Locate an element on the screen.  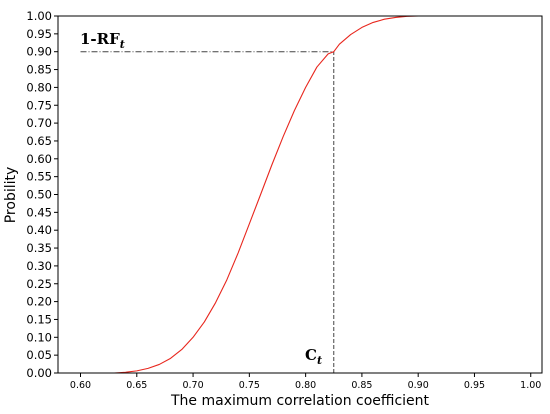
y-tick-label: 1.00 is located at coordinates (39, 16).